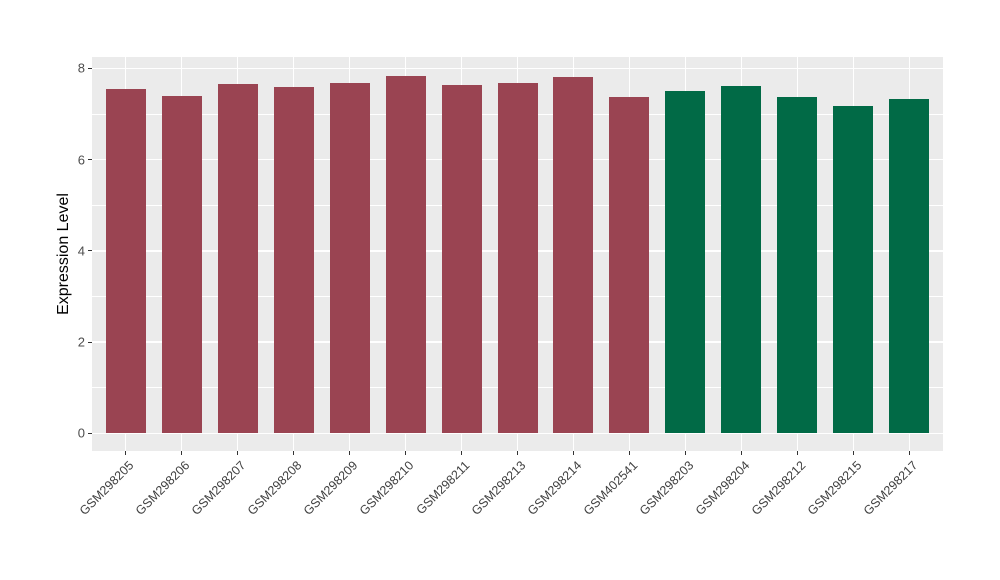 Image resolution: width=1000 pixels, height=580 pixels. What do you see at coordinates (909, 266) in the screenshot?
I see `bar-GSM298217` at bounding box center [909, 266].